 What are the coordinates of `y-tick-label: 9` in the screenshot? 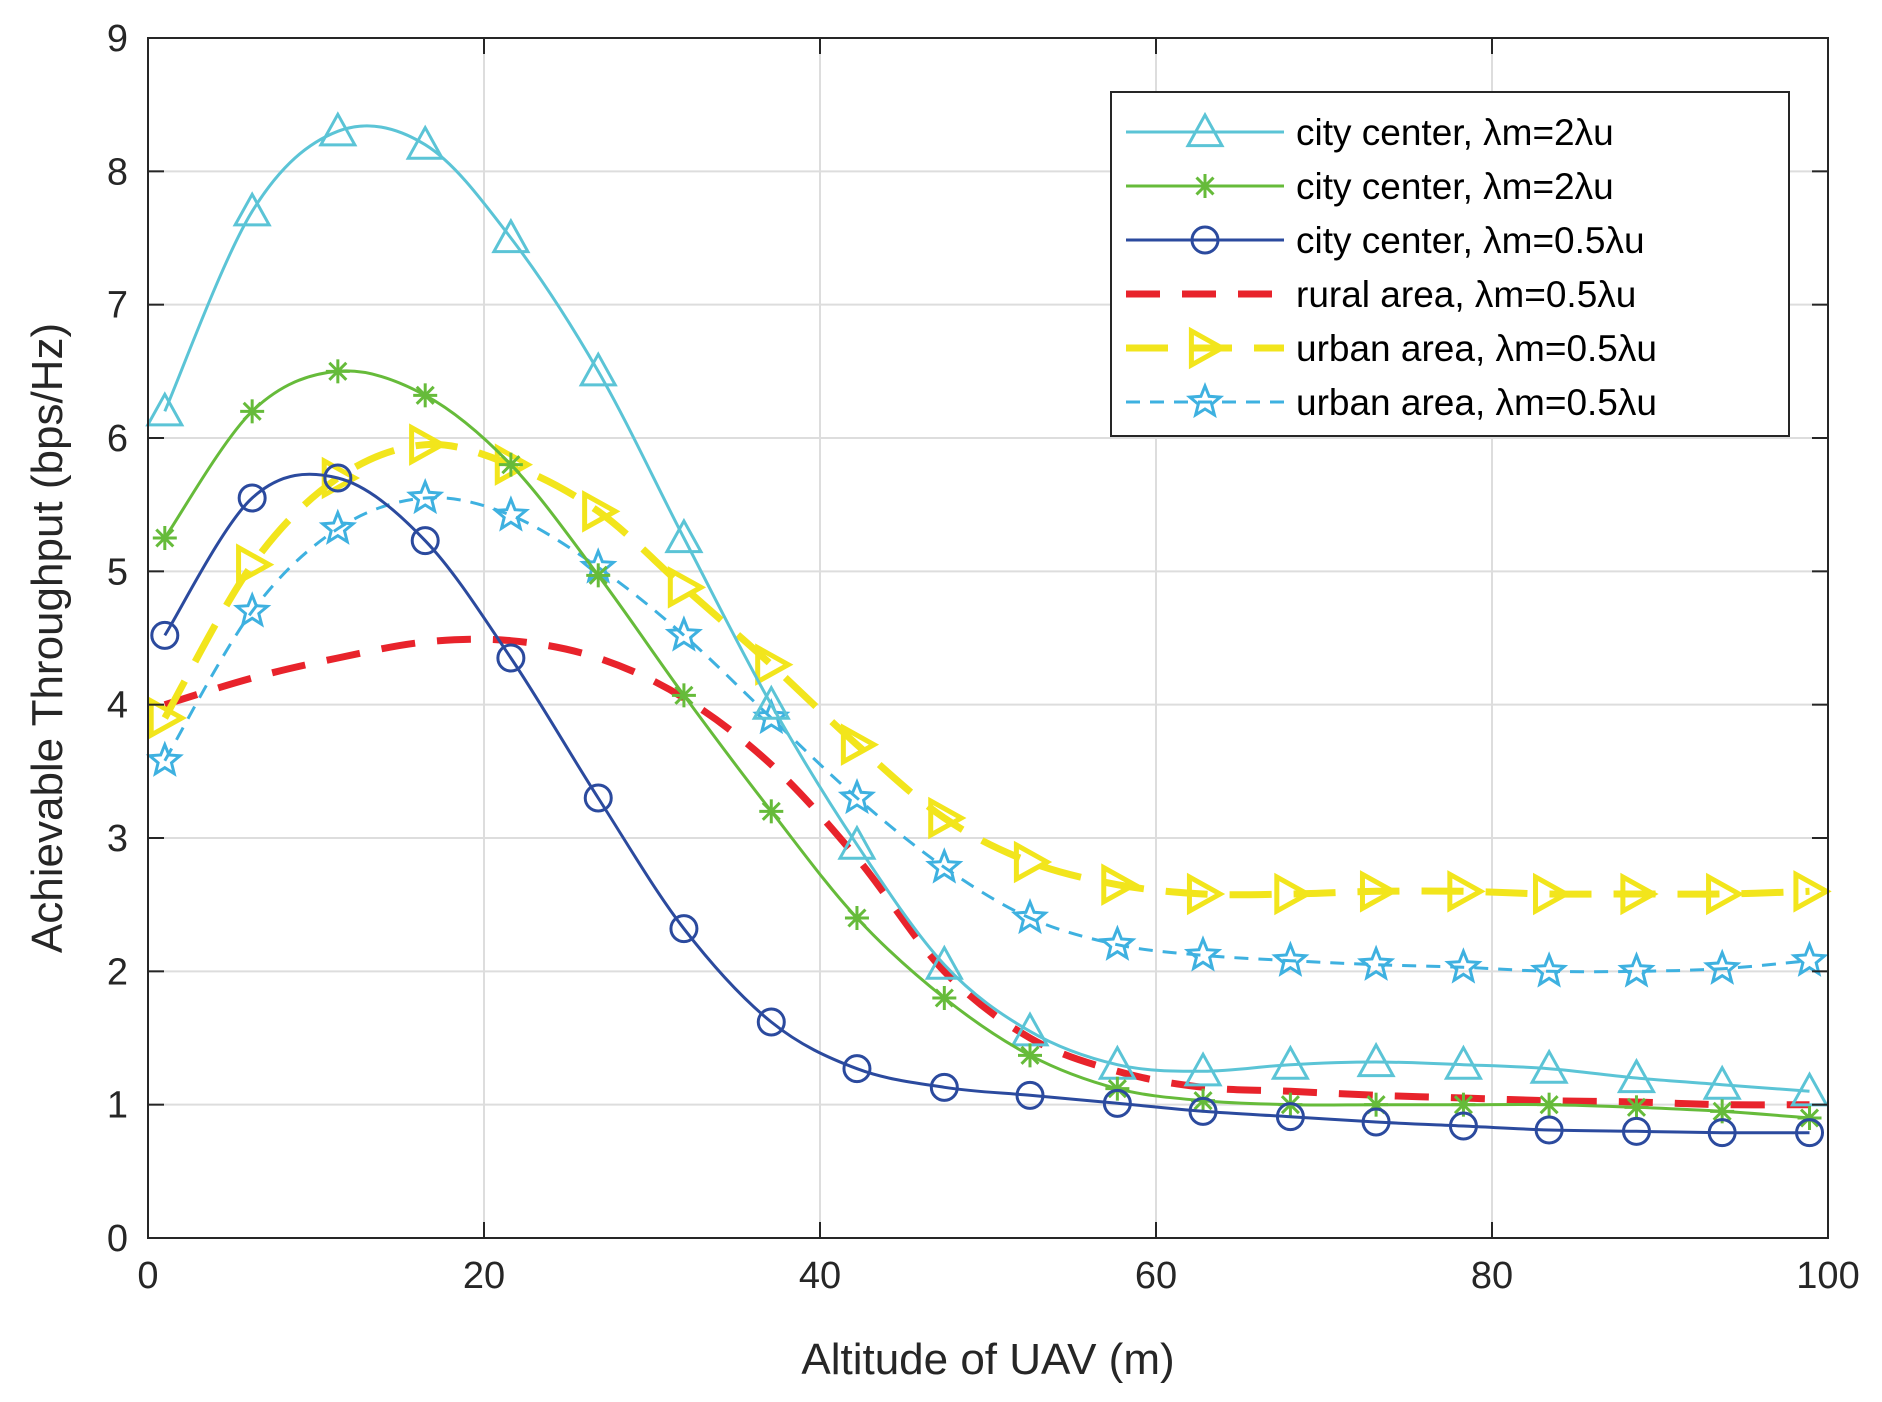 It's located at (117, 39).